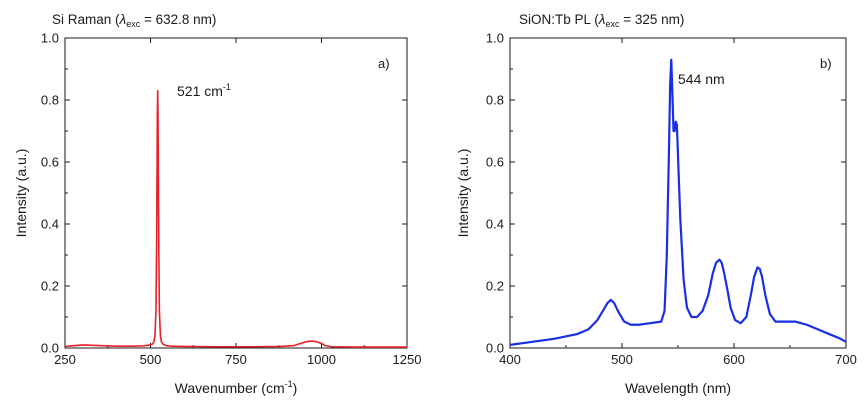 The width and height of the screenshot is (867, 409). What do you see at coordinates (407, 359) in the screenshot?
I see `panel-a-x-tick-label: 1250` at bounding box center [407, 359].